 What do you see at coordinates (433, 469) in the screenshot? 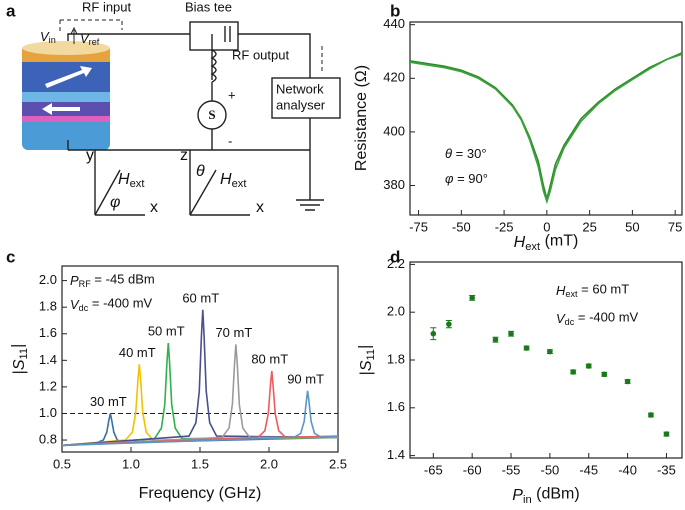
I see `x-tick-label: -65` at bounding box center [433, 469].